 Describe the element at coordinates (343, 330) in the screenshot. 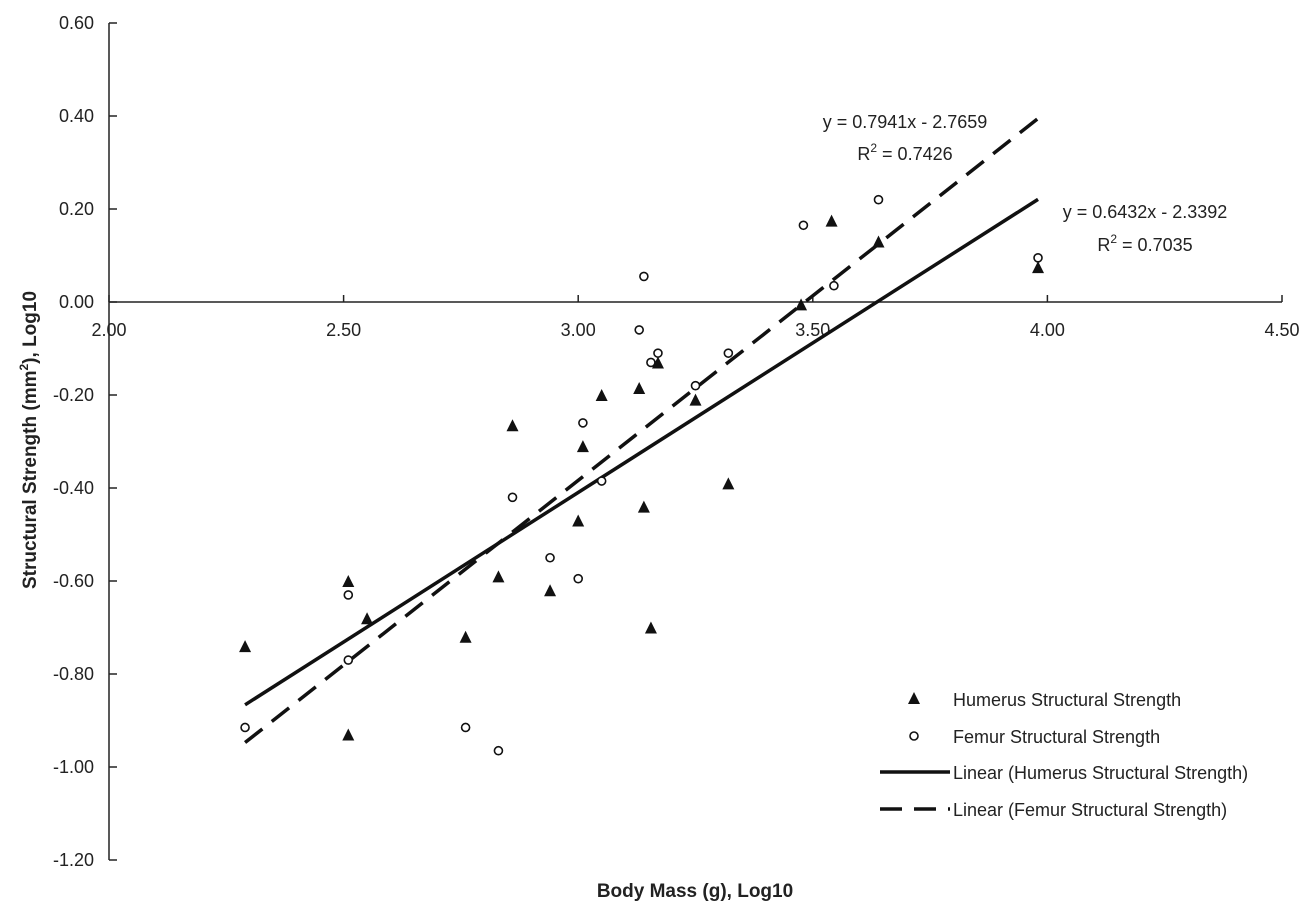

I see `x-tick-label: 2.50` at that location.